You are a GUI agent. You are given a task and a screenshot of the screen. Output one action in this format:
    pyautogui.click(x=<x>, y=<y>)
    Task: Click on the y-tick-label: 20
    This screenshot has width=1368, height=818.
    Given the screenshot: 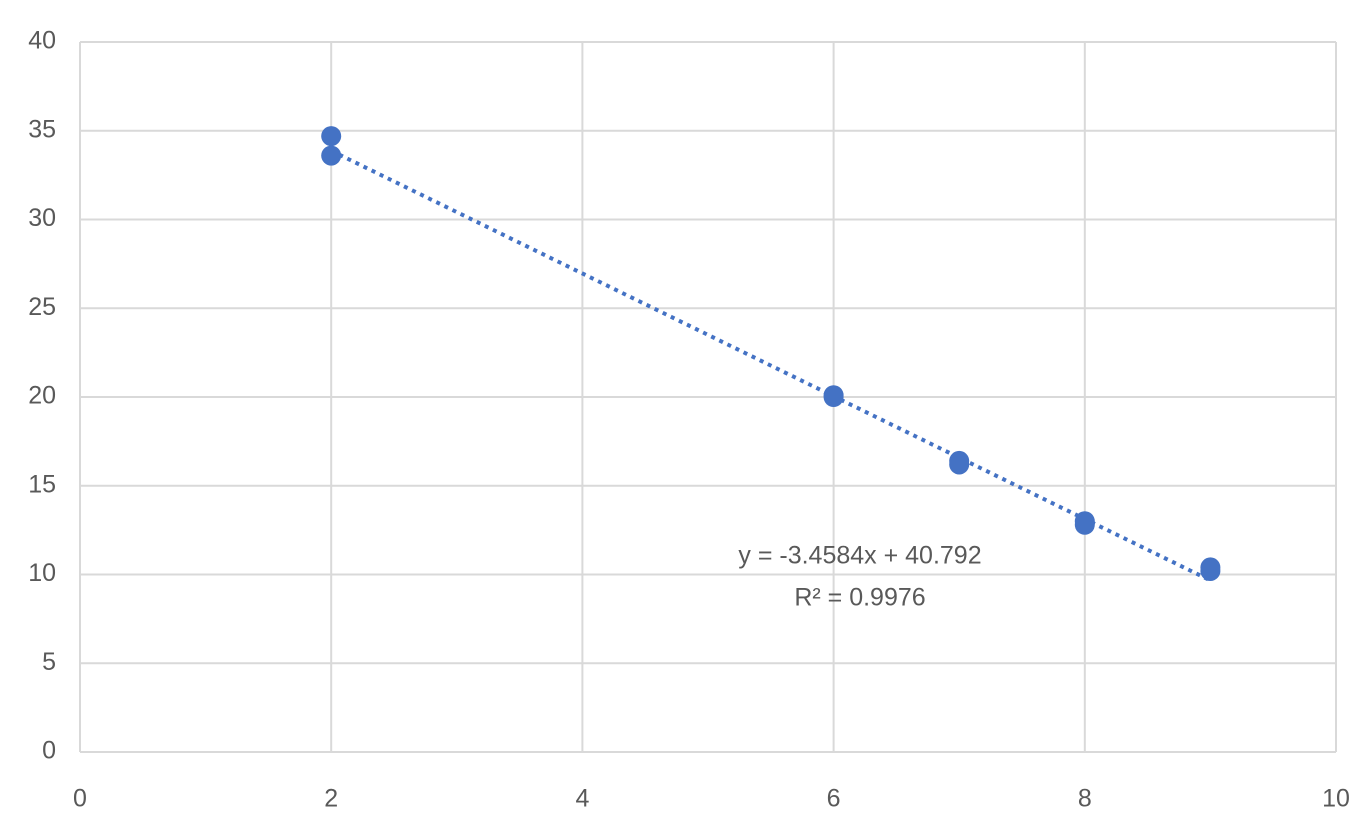 What is the action you would take?
    pyautogui.click(x=42, y=396)
    